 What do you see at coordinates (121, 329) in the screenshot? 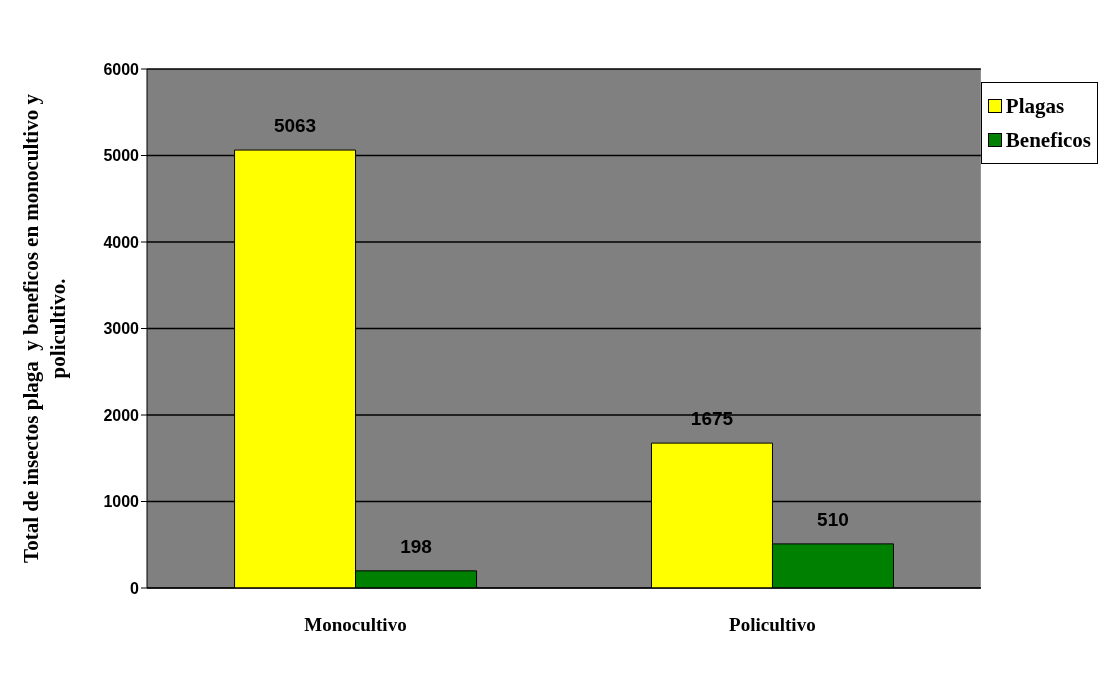
I see `y-tick-label: 3000` at bounding box center [121, 329].